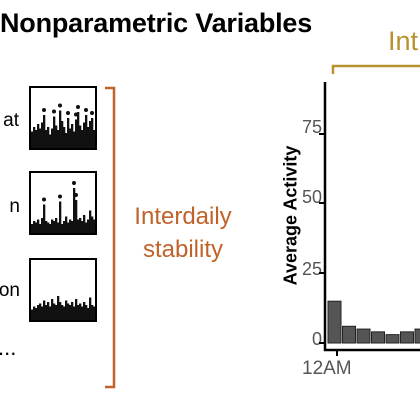  Describe the element at coordinates (403, 41) in the screenshot. I see `top-label: Int` at that location.